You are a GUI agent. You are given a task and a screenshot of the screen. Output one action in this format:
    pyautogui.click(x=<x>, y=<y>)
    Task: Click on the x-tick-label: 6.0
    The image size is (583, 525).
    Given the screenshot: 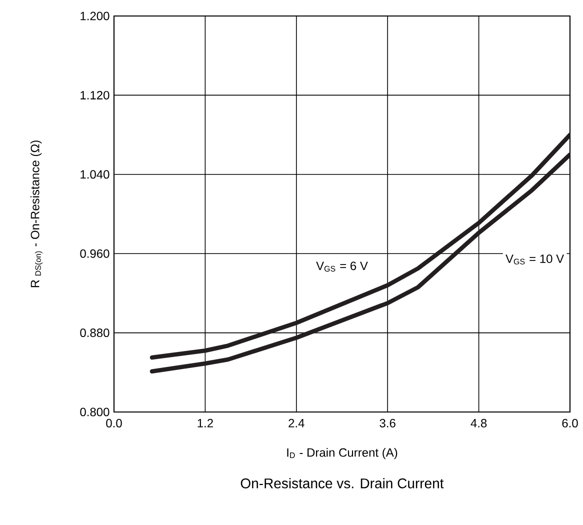 What is the action you would take?
    pyautogui.click(x=570, y=423)
    